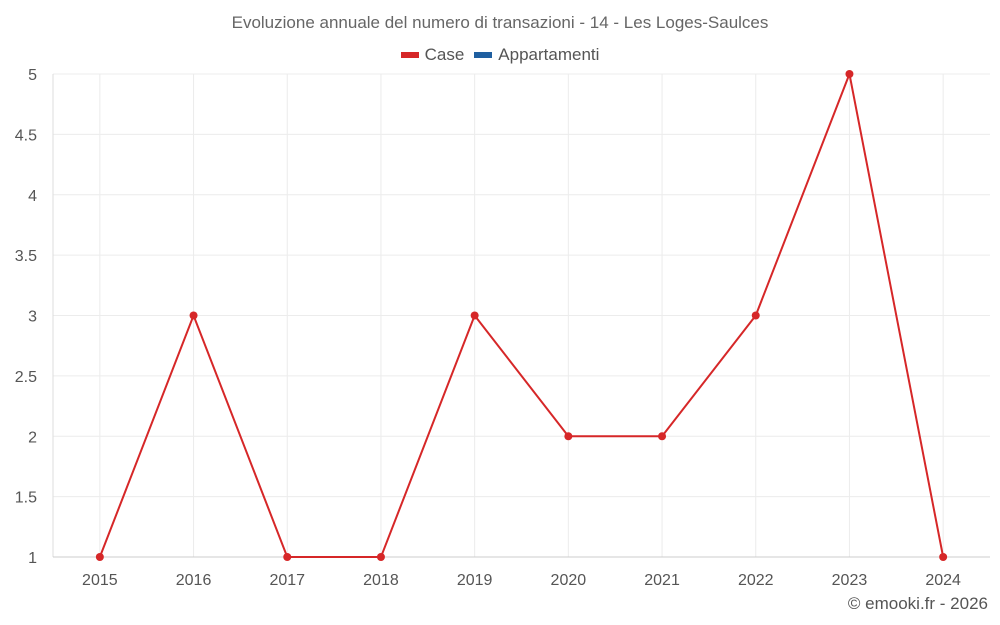 This screenshot has width=1000, height=625. I want to click on y-tick-label: 3.5, so click(26, 256).